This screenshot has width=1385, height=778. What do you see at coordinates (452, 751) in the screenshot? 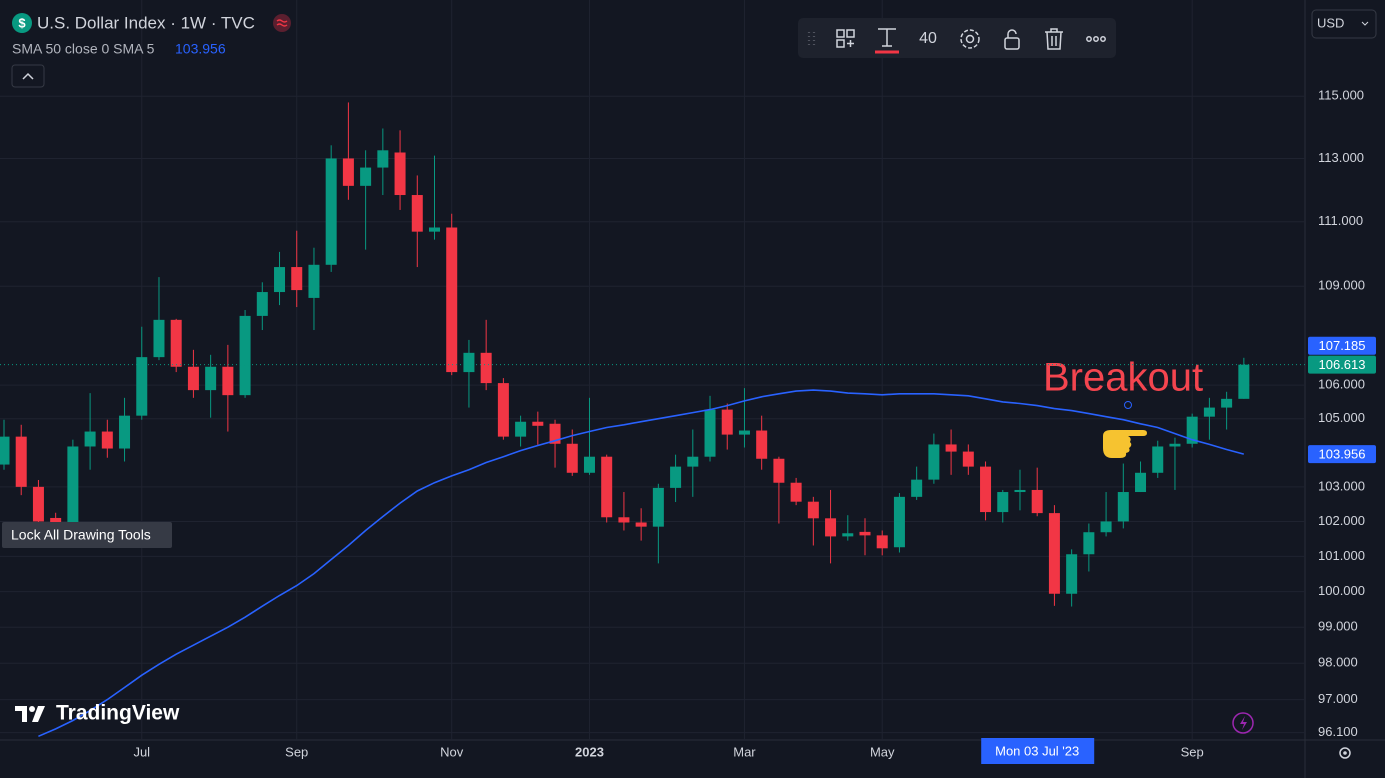
I see `x-tick-label: Nov` at bounding box center [452, 751].